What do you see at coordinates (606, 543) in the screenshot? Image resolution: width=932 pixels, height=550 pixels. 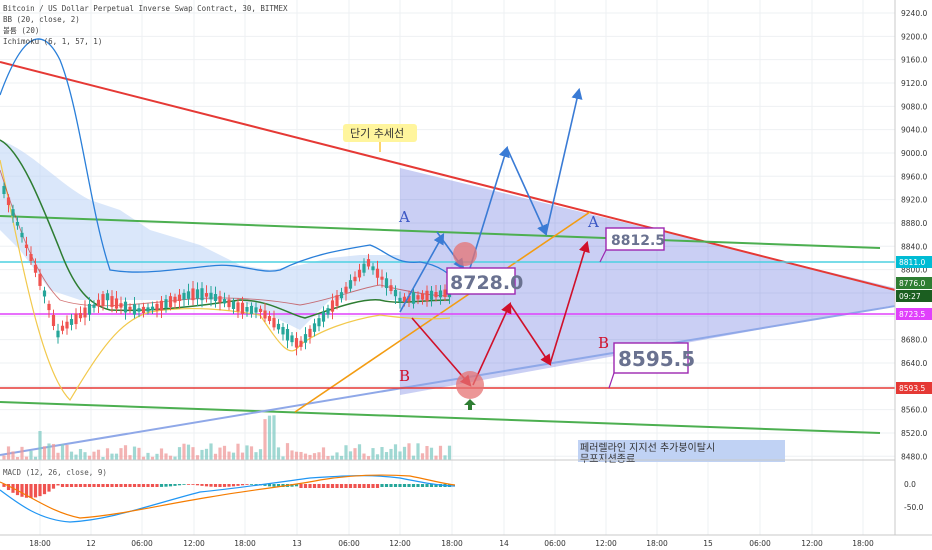 I see `time-tick-label: 12:00` at bounding box center [606, 543].